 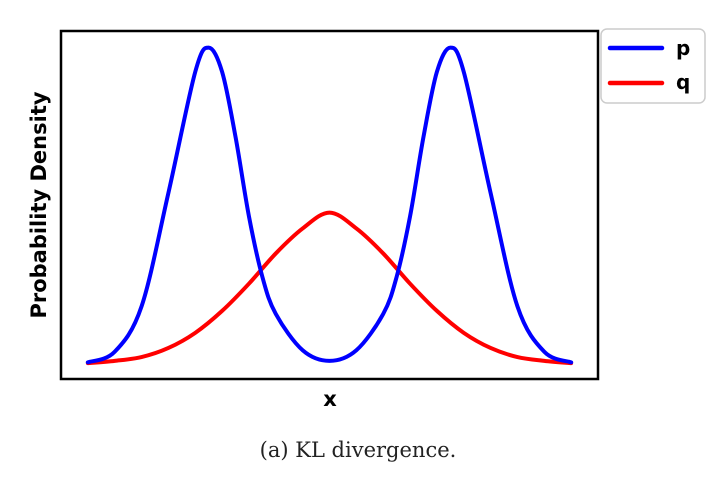 What do you see at coordinates (39, 204) in the screenshot?
I see `y-axis-label: Probability Density` at bounding box center [39, 204].